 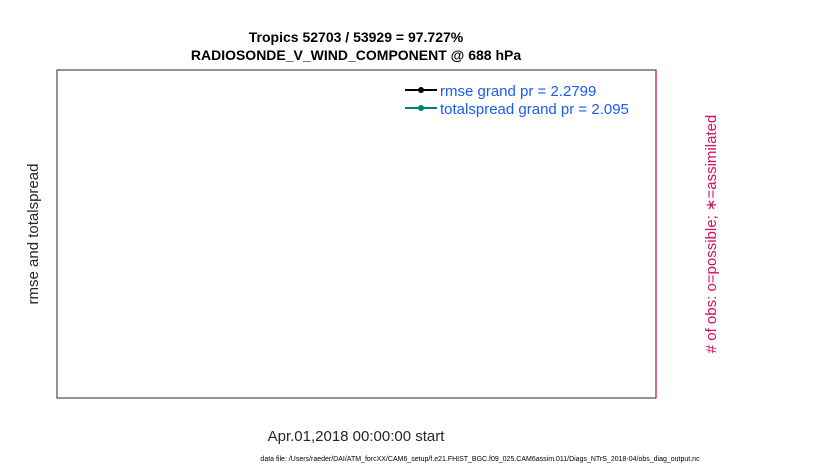 What do you see at coordinates (357, 436) in the screenshot?
I see `x-axis-label: Apr.01,2018 00:00:00 start` at bounding box center [357, 436].